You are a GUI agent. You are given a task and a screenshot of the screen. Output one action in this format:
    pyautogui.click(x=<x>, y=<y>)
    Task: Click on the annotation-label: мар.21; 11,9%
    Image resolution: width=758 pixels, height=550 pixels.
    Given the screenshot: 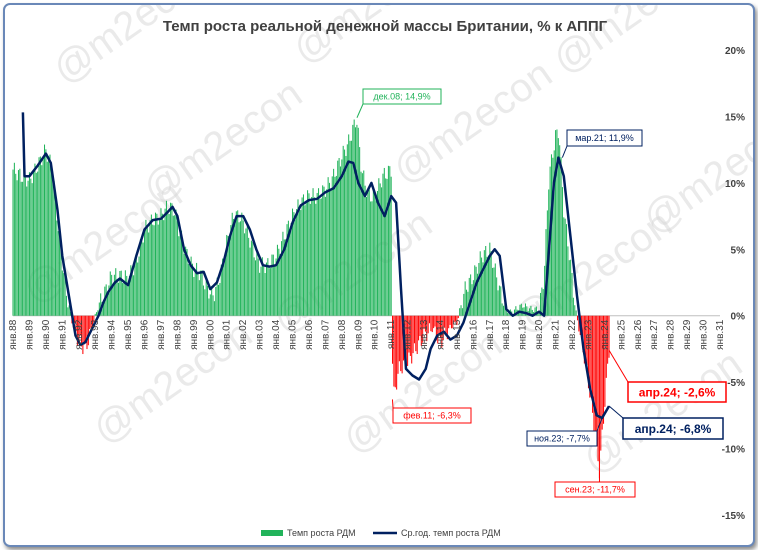 What is the action you would take?
    pyautogui.click(x=604, y=138)
    